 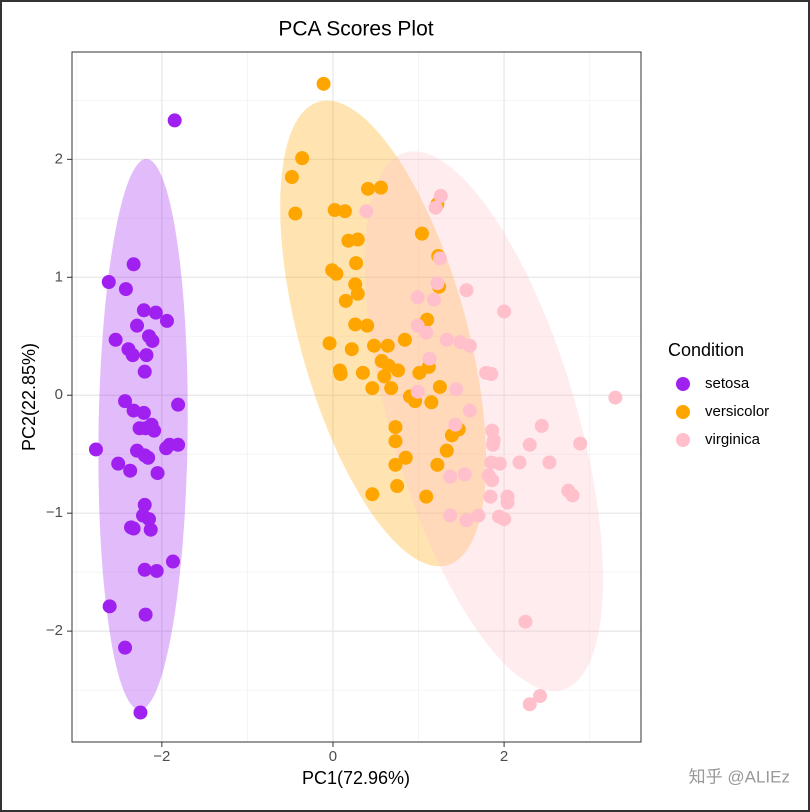 What do you see at coordinates (59, 158) in the screenshot?
I see `y-tick-label: 2` at bounding box center [59, 158].